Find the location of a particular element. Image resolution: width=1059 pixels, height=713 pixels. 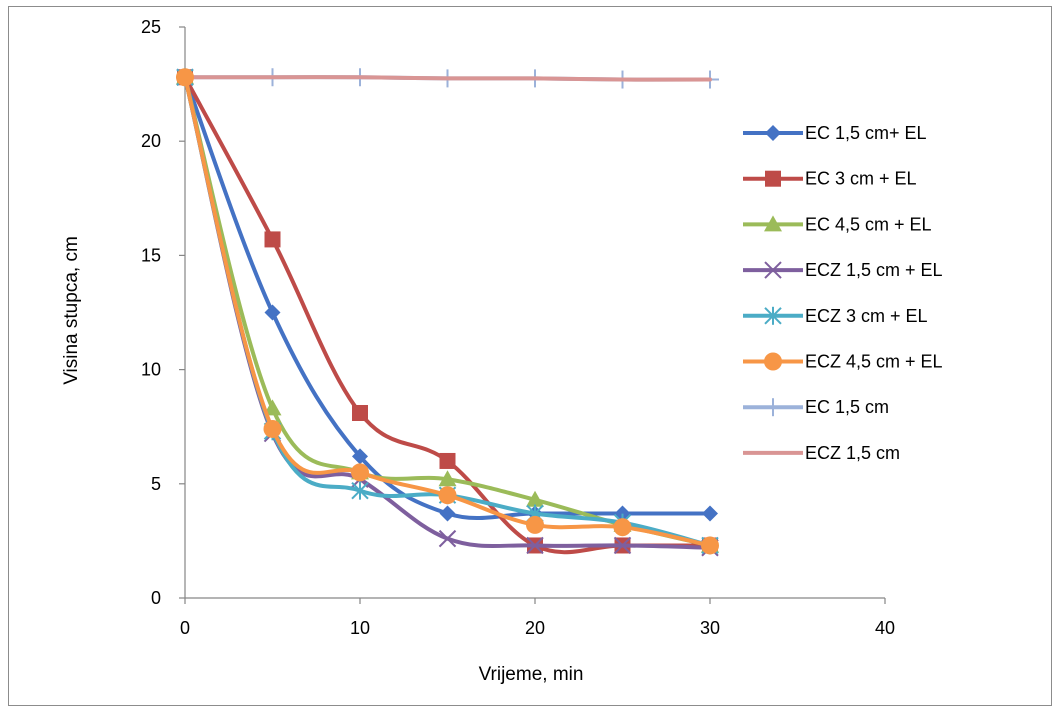

legend-label: ECZ 1,5 cm is located at coordinates (852, 453).